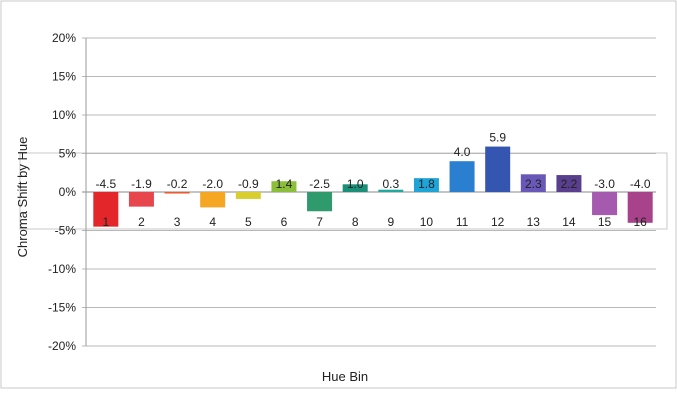 The width and height of the screenshot is (677, 394). What do you see at coordinates (248, 184) in the screenshot?
I see `data-label: -0.9` at bounding box center [248, 184].